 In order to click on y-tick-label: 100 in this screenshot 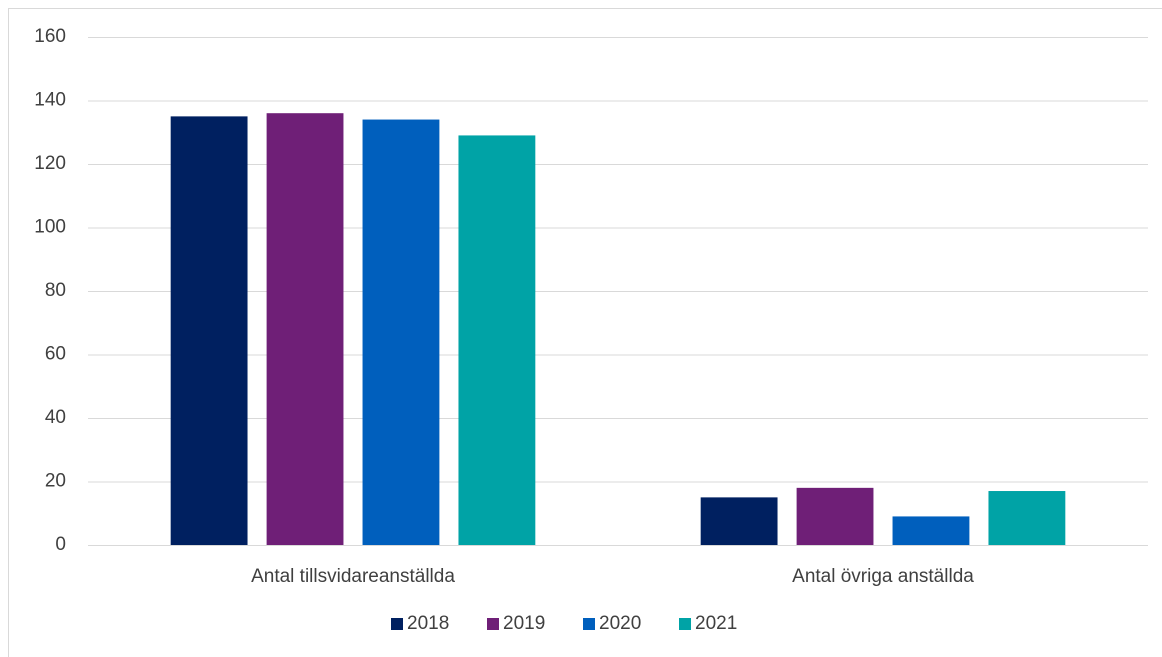, I will do `click(50, 227)`.